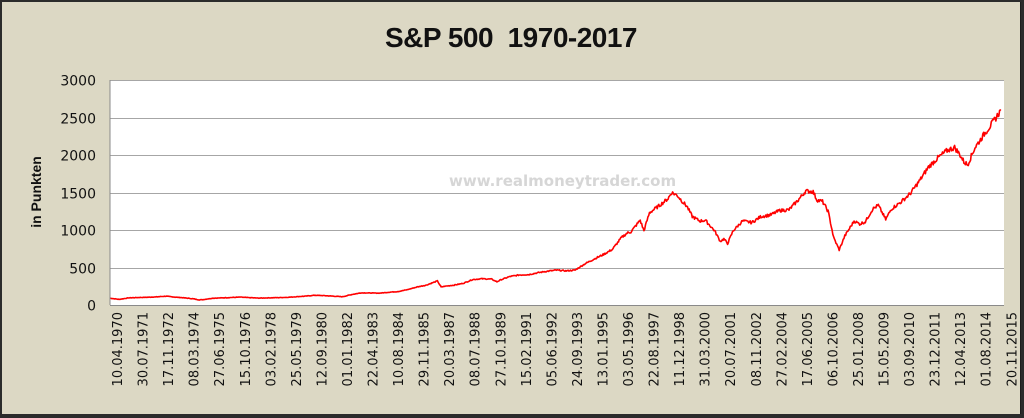 Image resolution: width=1024 pixels, height=418 pixels. Describe the element at coordinates (195, 349) in the screenshot. I see `x-tick-label: 08.03.1974` at that location.